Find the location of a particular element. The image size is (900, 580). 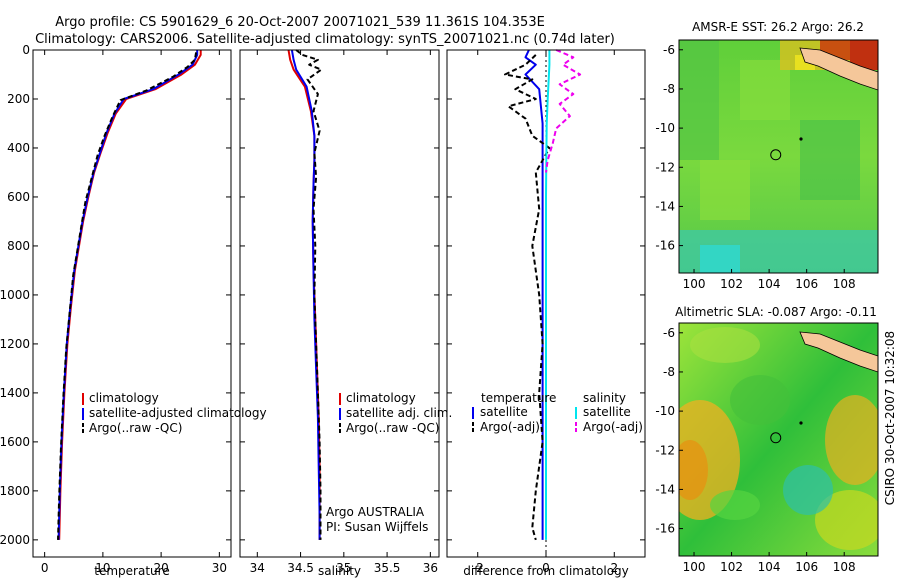

x-tick-label: 35.5 is located at coordinates (387, 568).